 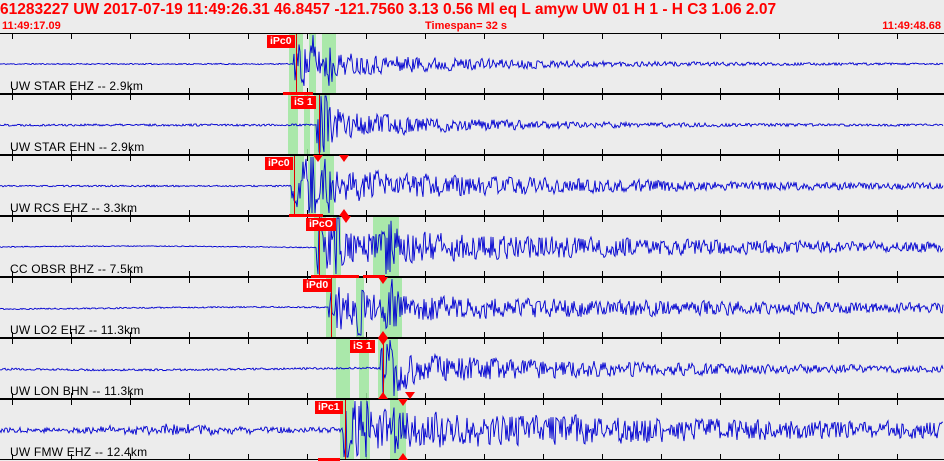 What do you see at coordinates (472, 64) in the screenshot?
I see `trace-panel: iPc0 UW STAR EHZ -- 2.9km` at bounding box center [472, 64].